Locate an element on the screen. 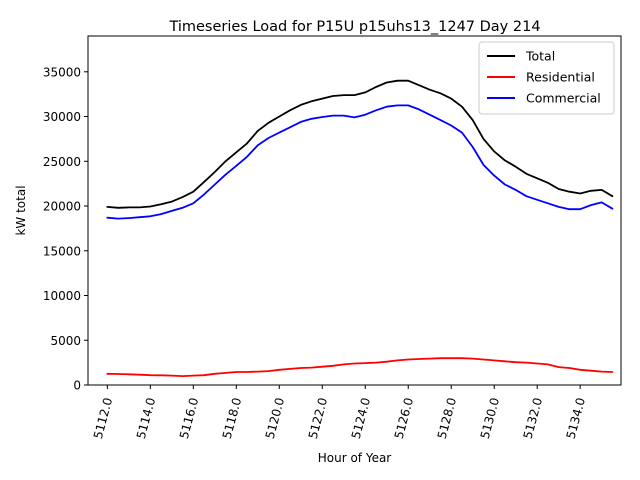 The width and height of the screenshot is (640, 480). x-tick-label: 5112.0 is located at coordinates (103, 418).